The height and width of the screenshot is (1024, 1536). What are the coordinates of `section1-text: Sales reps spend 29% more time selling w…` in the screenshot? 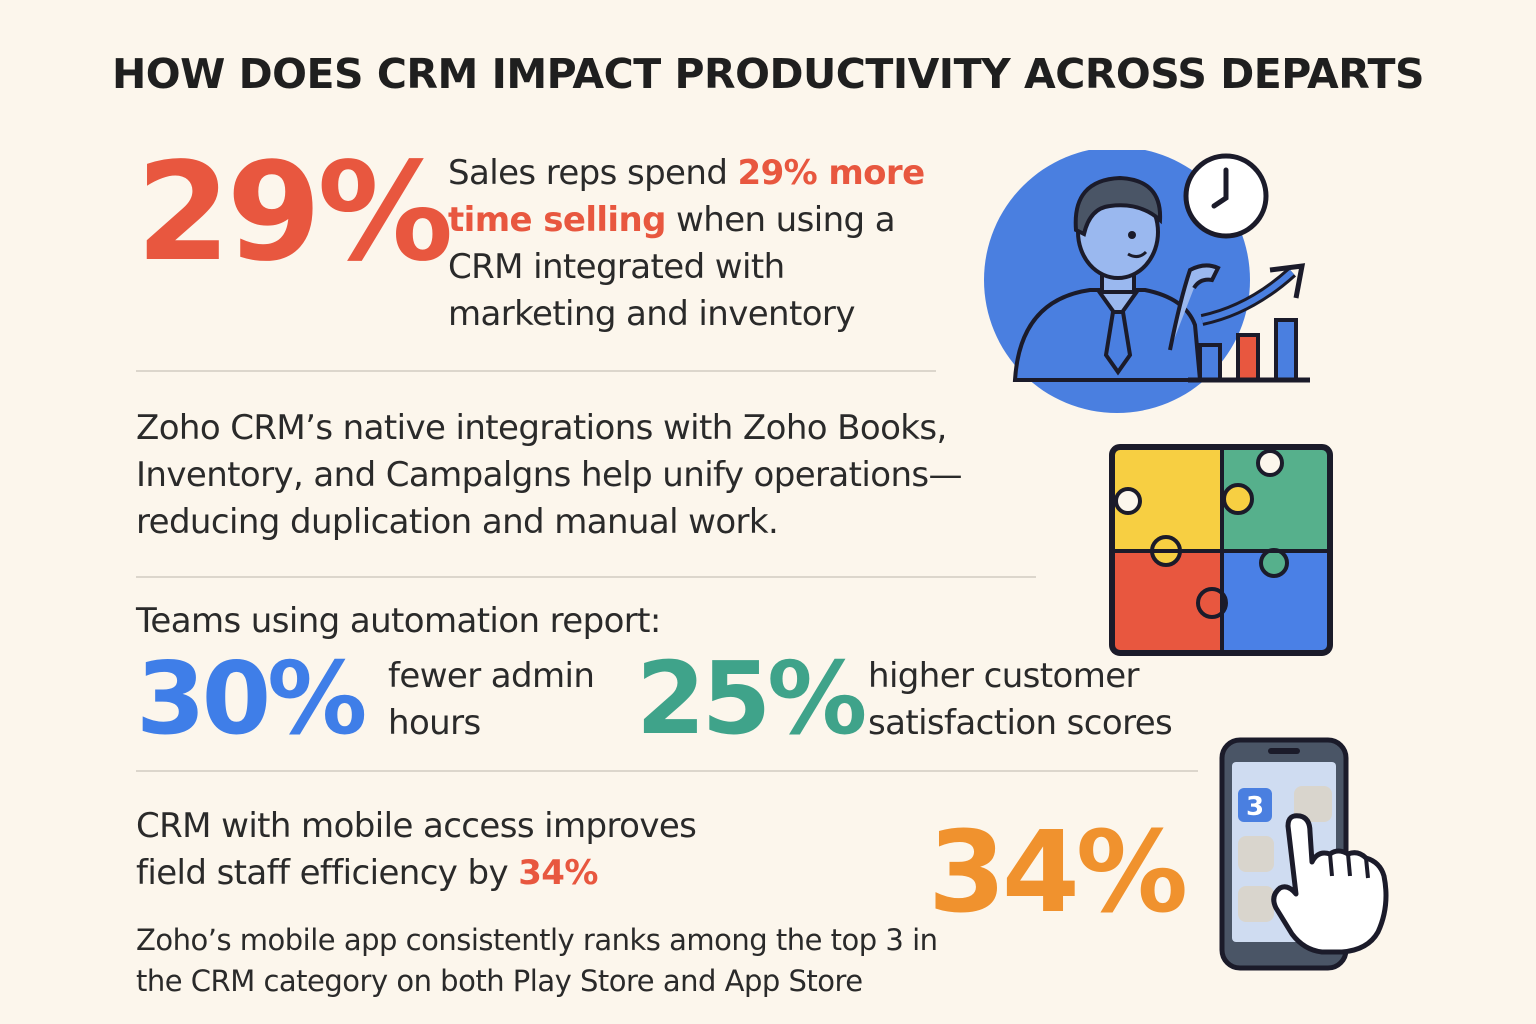 It's located at (688, 244).